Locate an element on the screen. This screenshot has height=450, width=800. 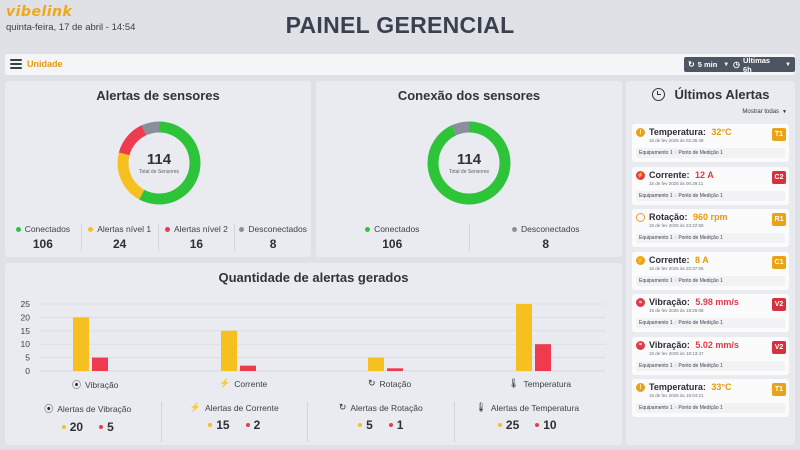
alert-title: Rotação: 960 rpm is located at coordinates (688, 217).